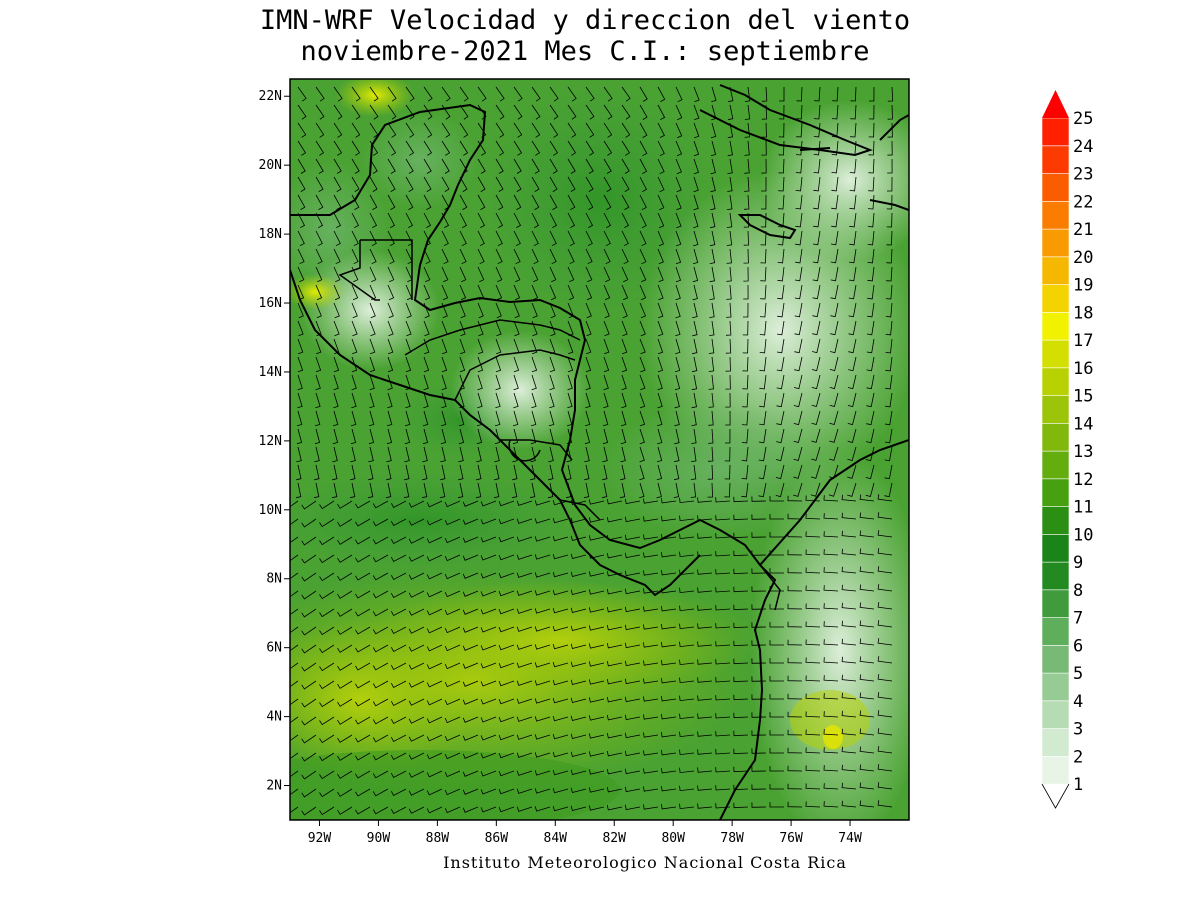 This screenshot has width=1200, height=900. What do you see at coordinates (270, 372) in the screenshot?
I see `lat-tick-label: 14N` at bounding box center [270, 372].